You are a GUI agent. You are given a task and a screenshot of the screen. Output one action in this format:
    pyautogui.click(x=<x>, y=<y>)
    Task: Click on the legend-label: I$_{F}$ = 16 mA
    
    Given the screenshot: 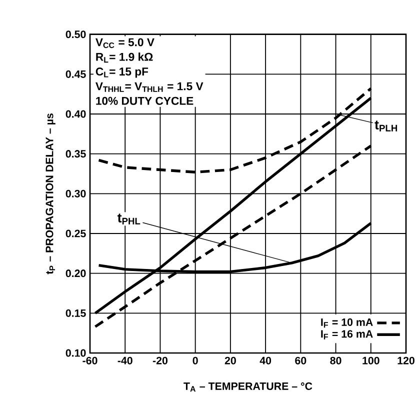 What is the action you would take?
    pyautogui.click(x=347, y=335)
    